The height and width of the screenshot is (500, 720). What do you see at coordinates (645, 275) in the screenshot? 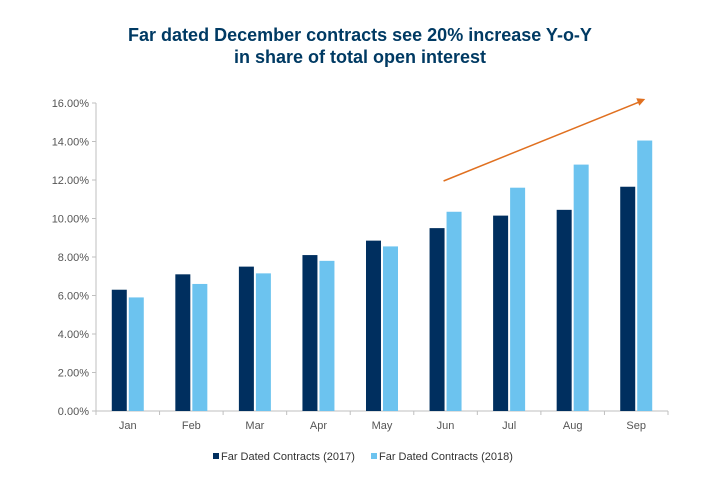
I see `bar-2018-sep` at bounding box center [645, 275].